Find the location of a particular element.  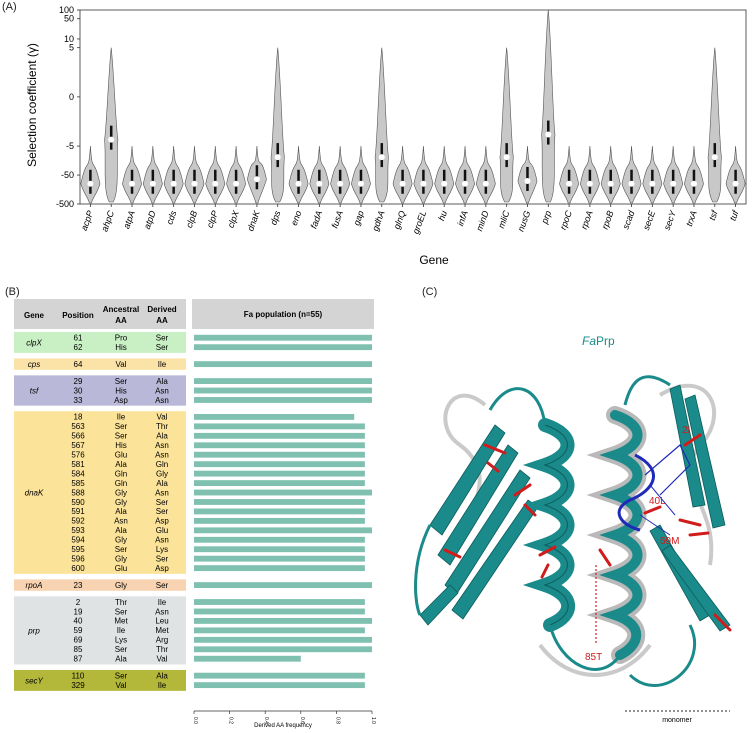

label-2I: 2I is located at coordinates (686, 430).